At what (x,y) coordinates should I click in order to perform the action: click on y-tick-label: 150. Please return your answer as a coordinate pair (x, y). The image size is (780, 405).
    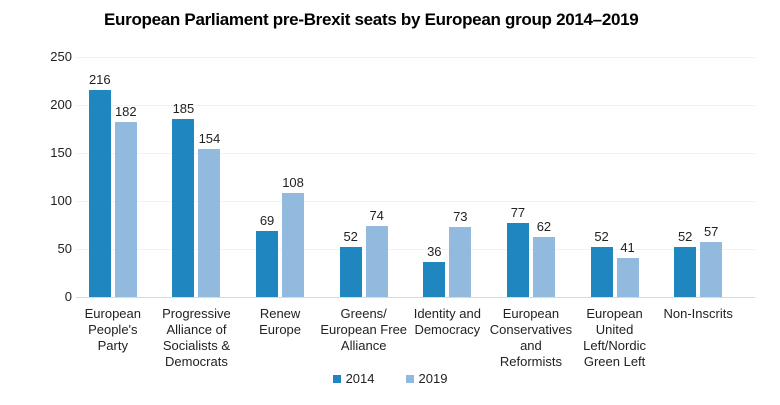
    Looking at the image, I should click on (61, 152).